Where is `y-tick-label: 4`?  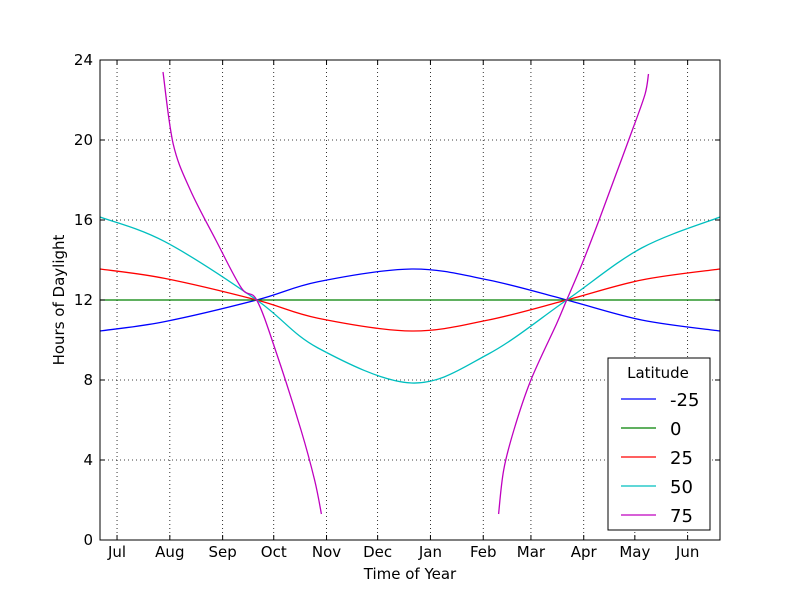
y-tick-label: 4 is located at coordinates (88, 460).